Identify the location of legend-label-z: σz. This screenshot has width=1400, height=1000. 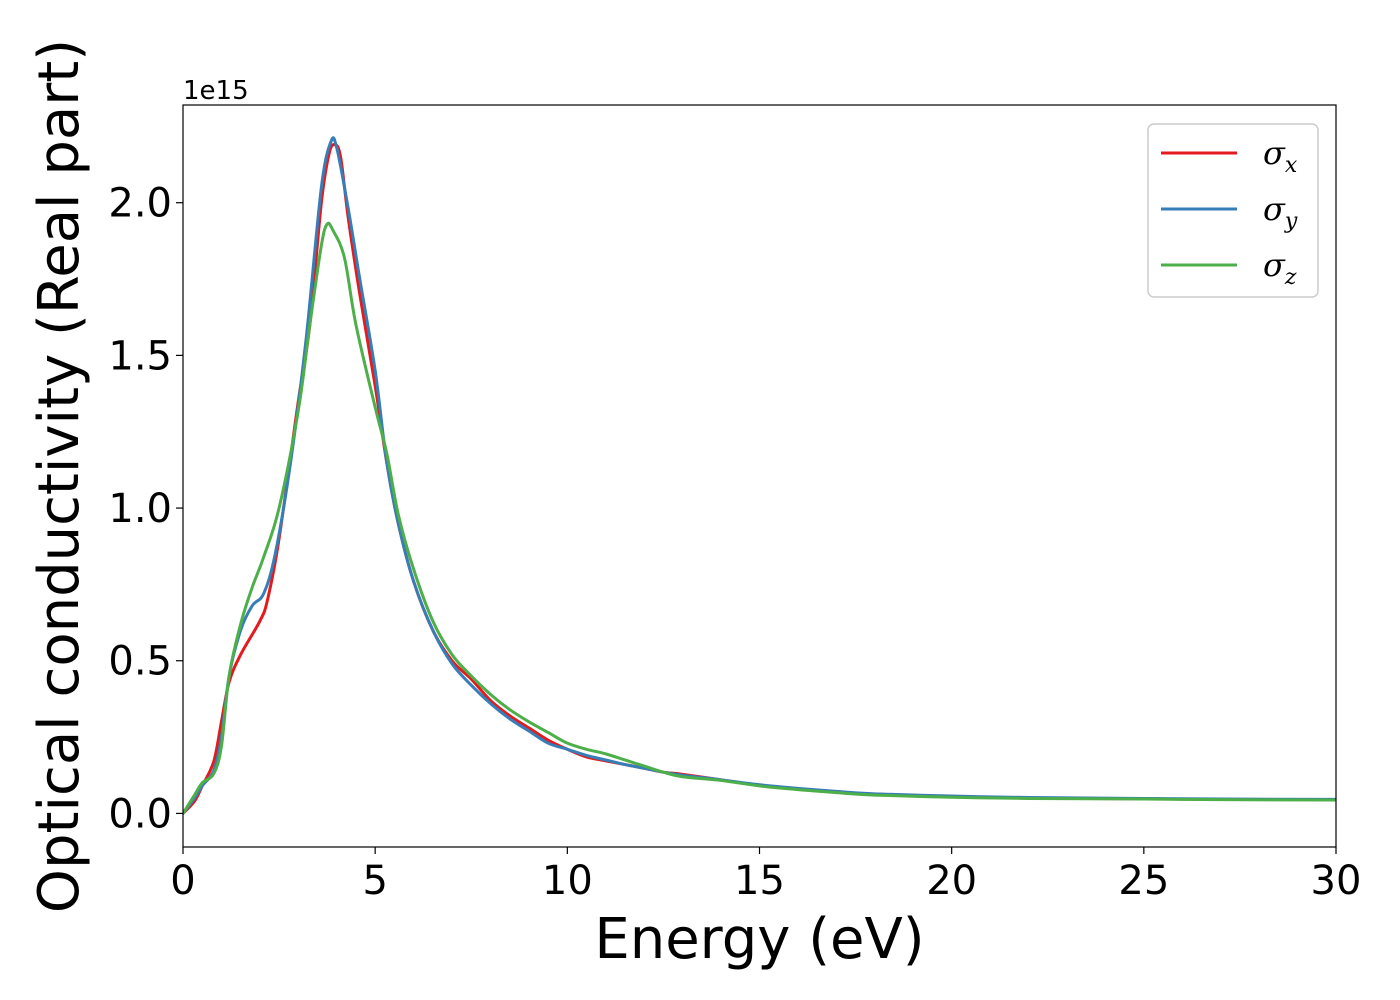
(1280, 268).